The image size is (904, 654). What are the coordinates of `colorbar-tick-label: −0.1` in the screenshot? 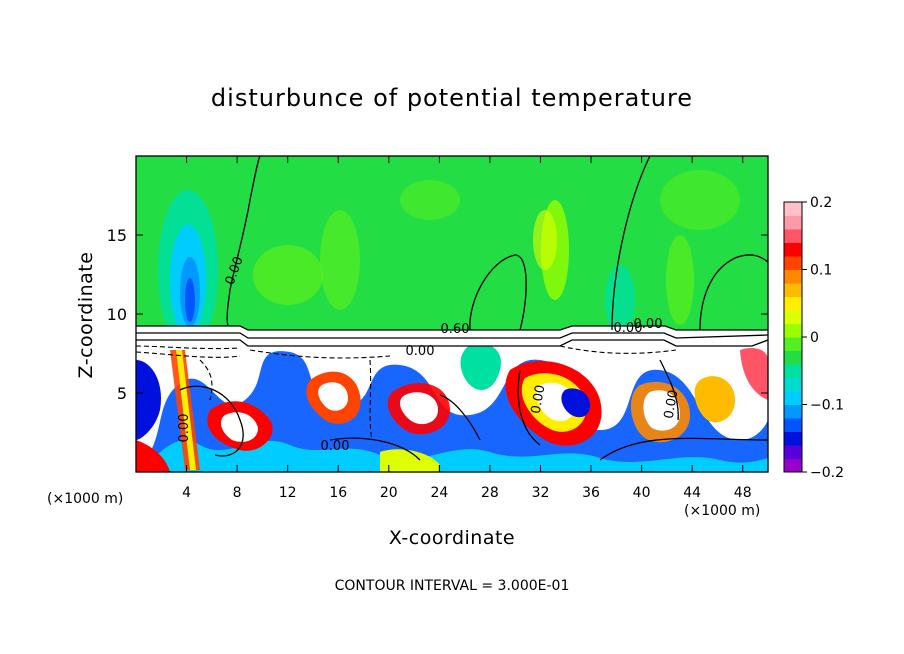 It's located at (827, 406).